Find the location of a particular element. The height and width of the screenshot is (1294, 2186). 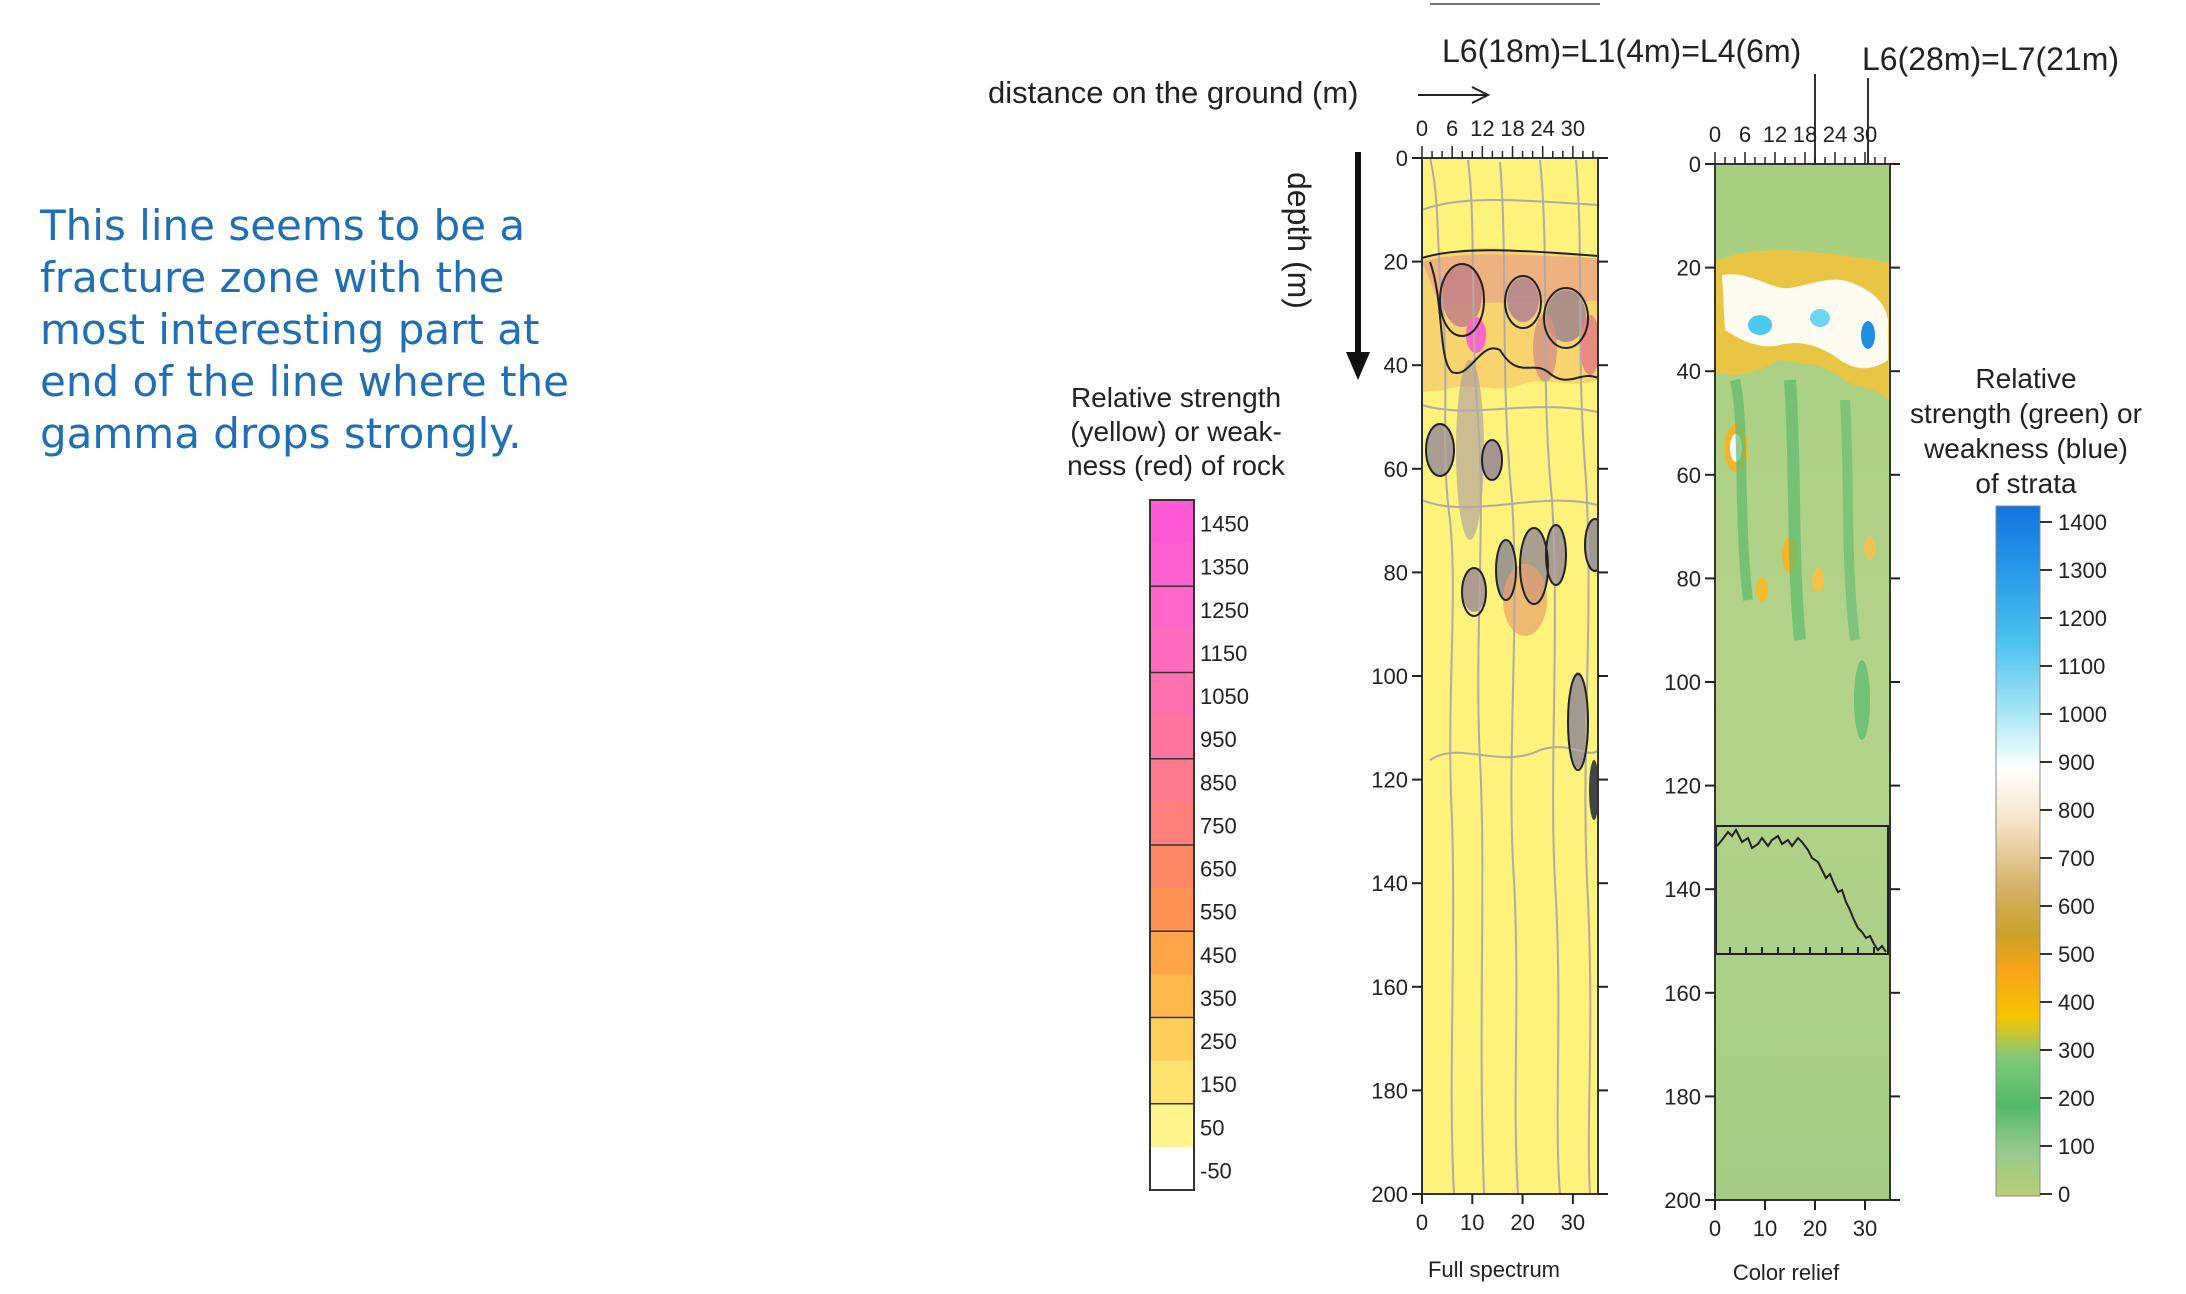

annotation-right: L6(28m)=L7(21m) is located at coordinates (1990, 59).